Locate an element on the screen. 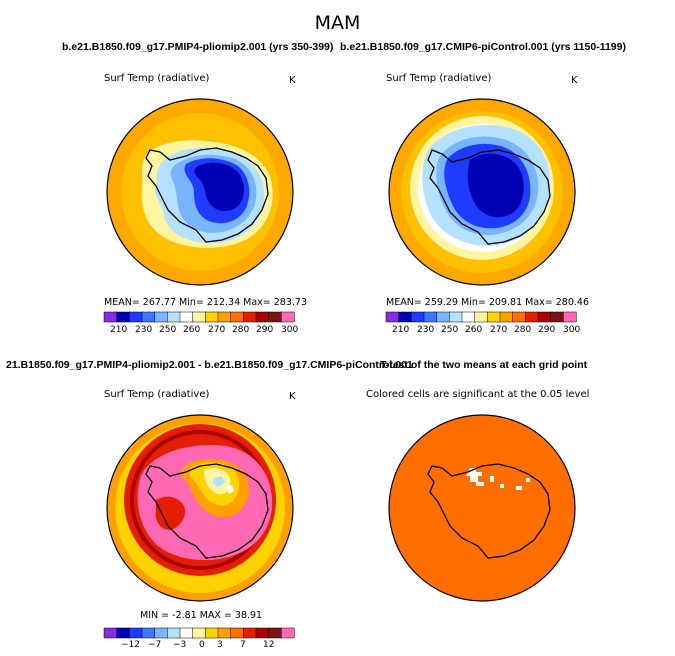  p4-frame is located at coordinates (482, 508).